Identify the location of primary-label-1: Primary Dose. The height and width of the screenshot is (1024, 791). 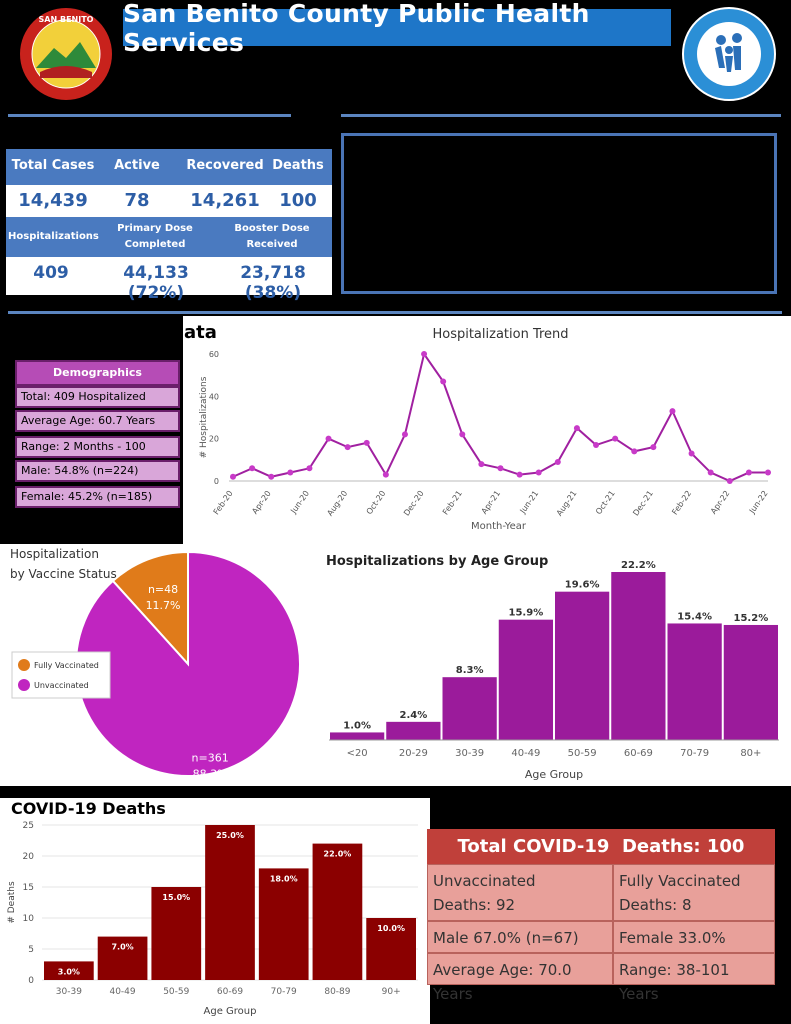
(155, 228).